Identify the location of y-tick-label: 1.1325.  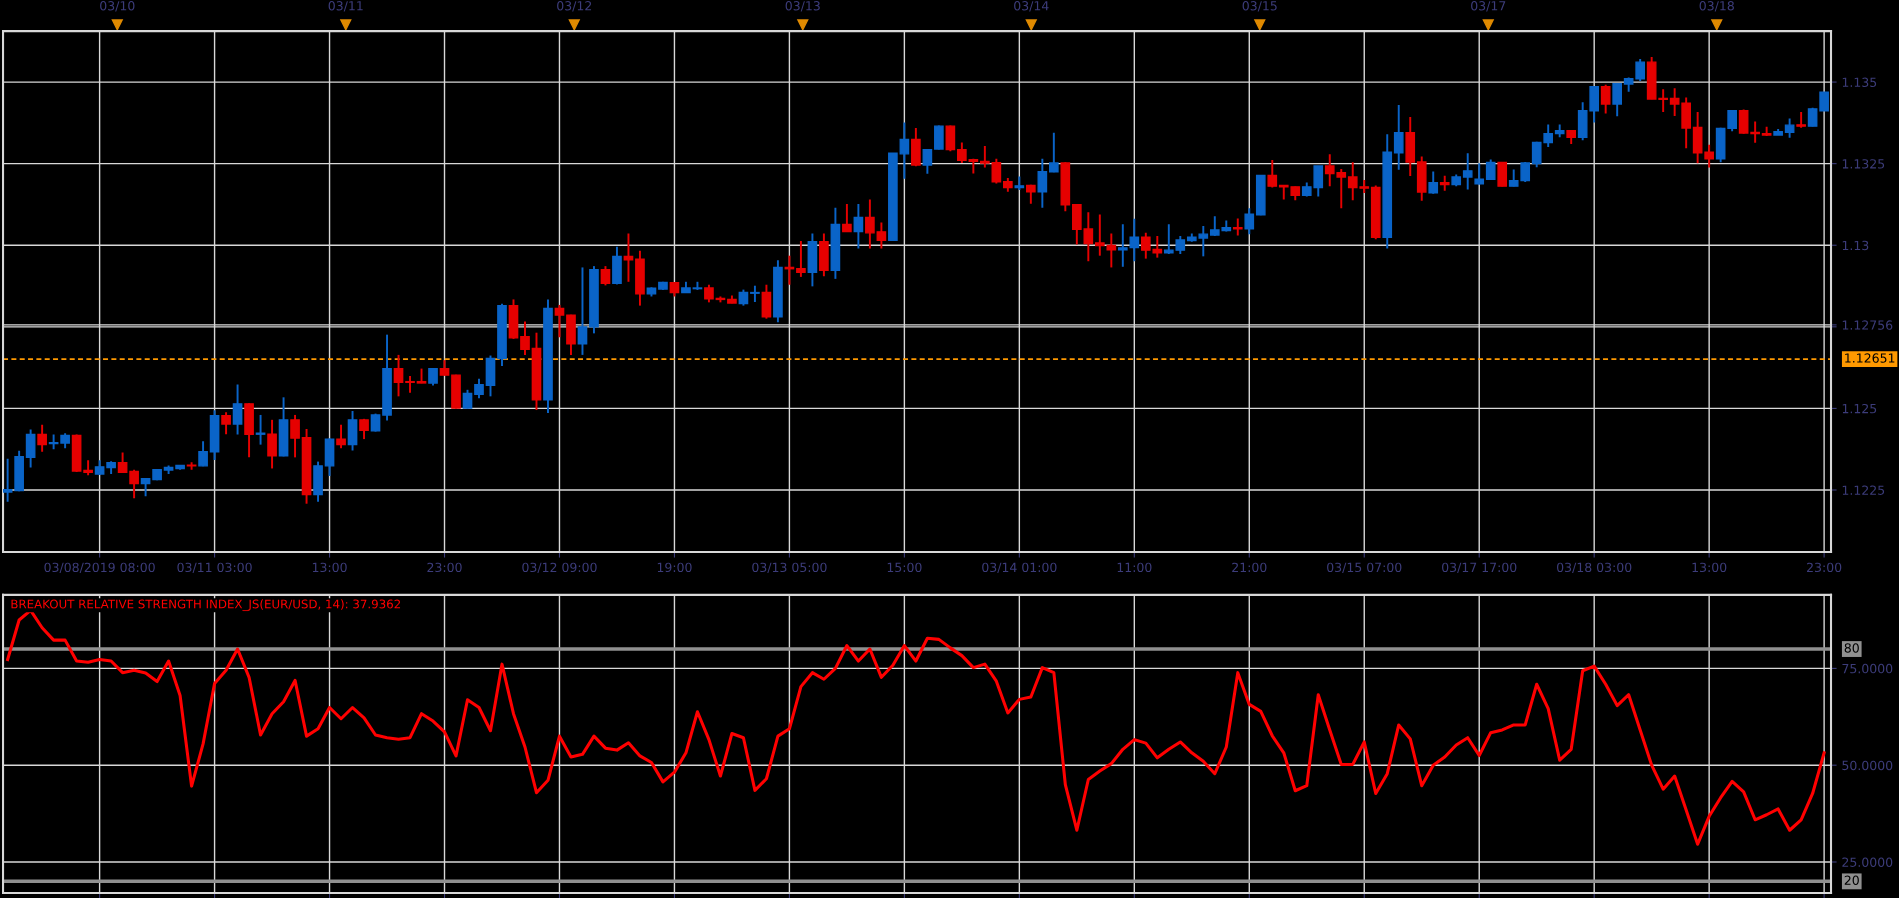
(1863, 164).